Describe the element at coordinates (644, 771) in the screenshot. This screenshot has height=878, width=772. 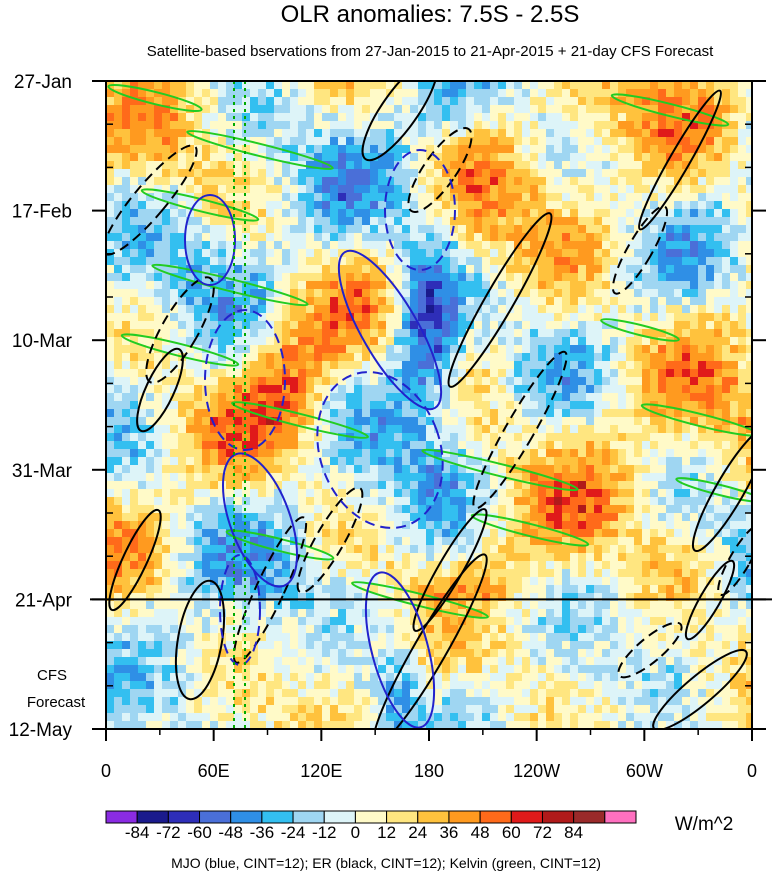
I see `x-tick-label: 60W` at that location.